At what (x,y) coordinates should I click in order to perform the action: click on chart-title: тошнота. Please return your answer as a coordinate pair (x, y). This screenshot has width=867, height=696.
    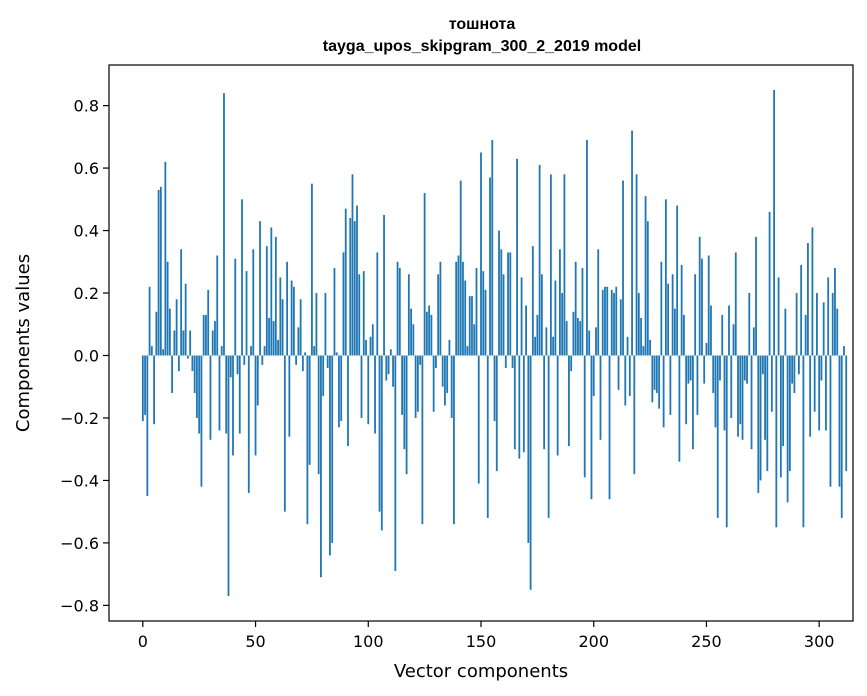
    Looking at the image, I should click on (482, 24).